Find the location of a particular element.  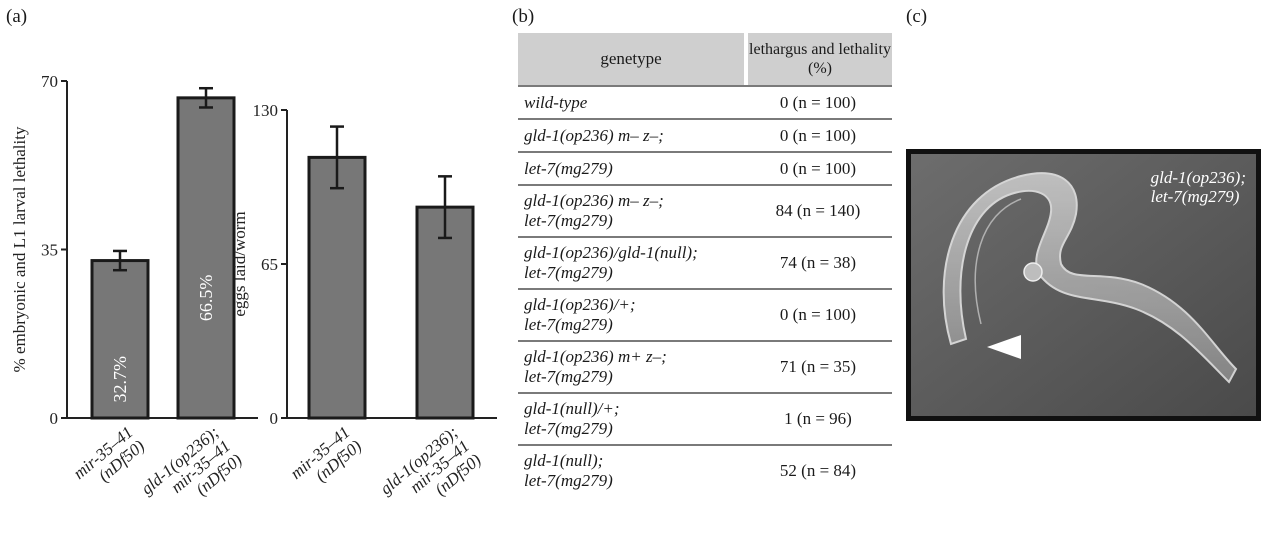

table-row: gld-1(op236) m– z–; 0 (n = 100) is located at coordinates (705, 134).